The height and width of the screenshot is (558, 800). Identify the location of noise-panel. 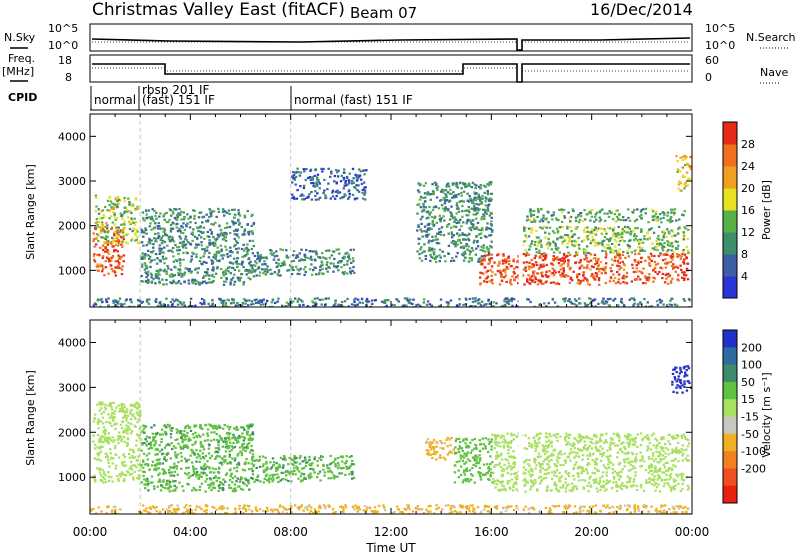
(391, 37).